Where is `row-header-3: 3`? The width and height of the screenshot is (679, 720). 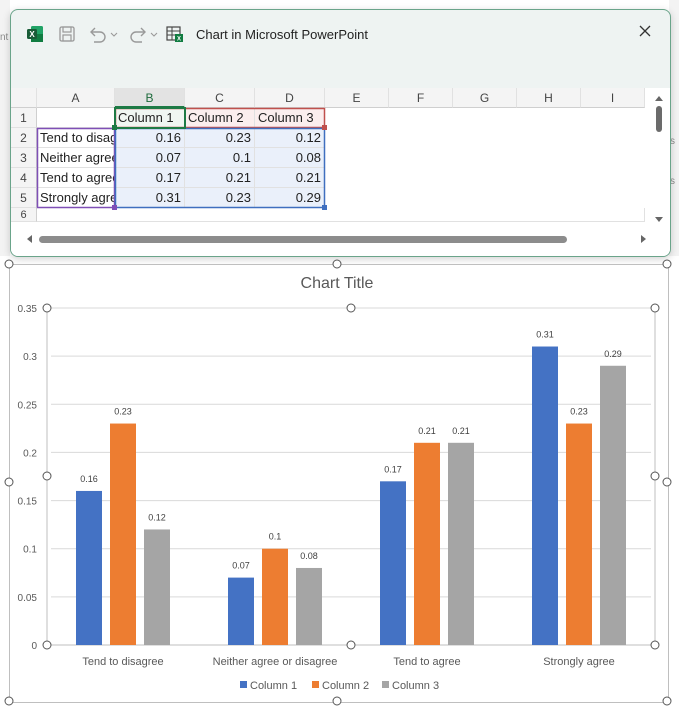
row-header-3: 3 is located at coordinates (24, 158).